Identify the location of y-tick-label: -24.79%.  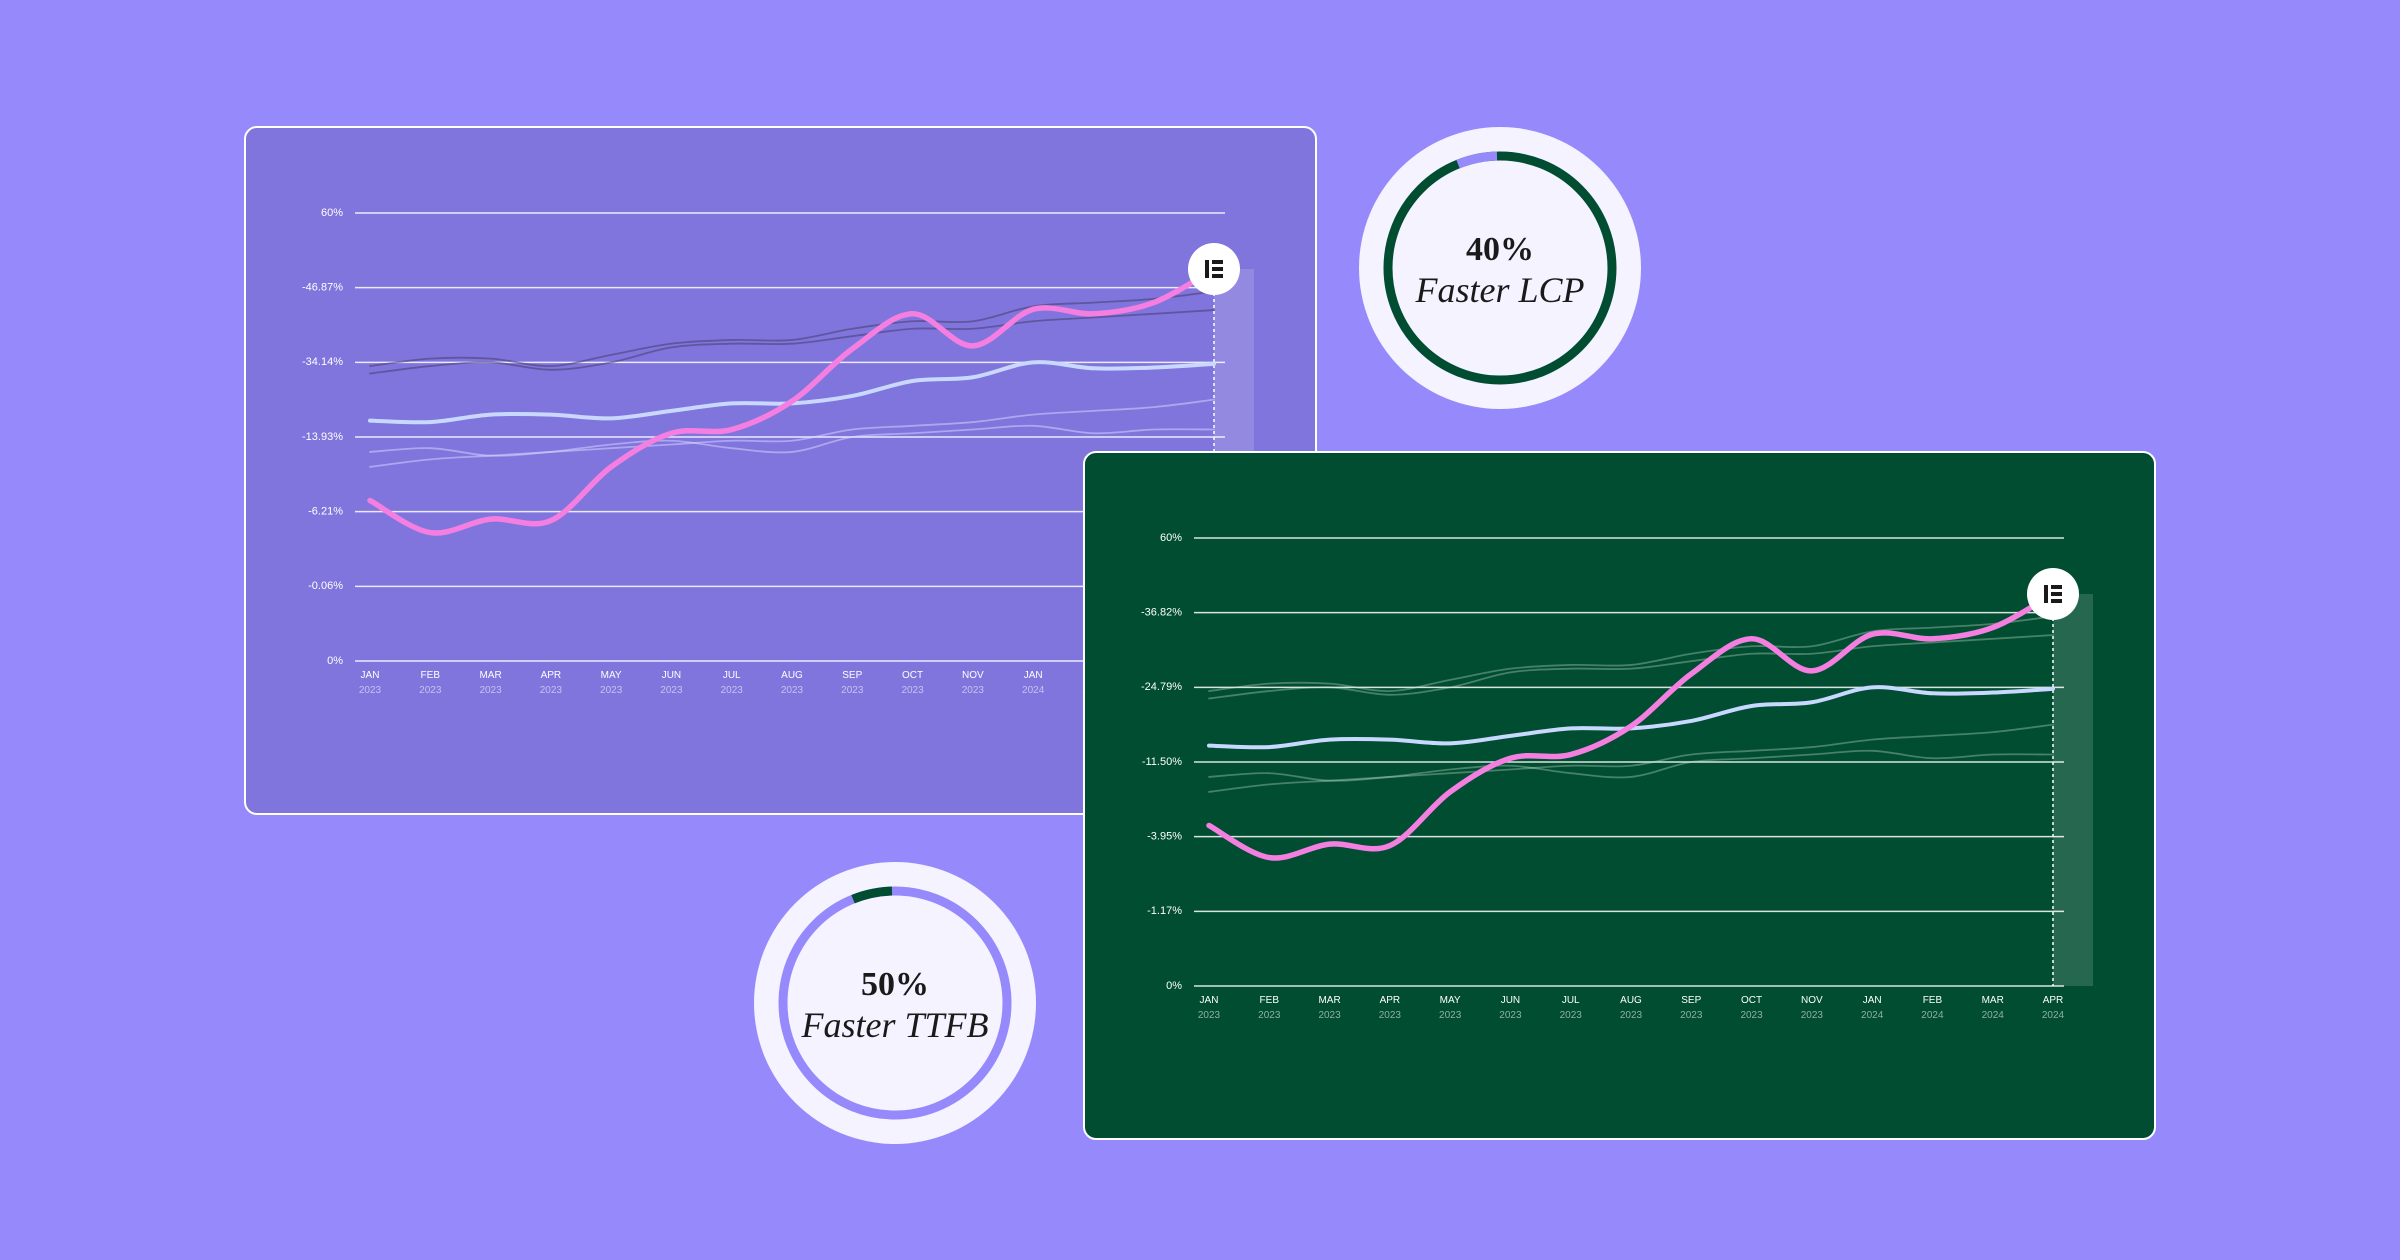
(1161, 687).